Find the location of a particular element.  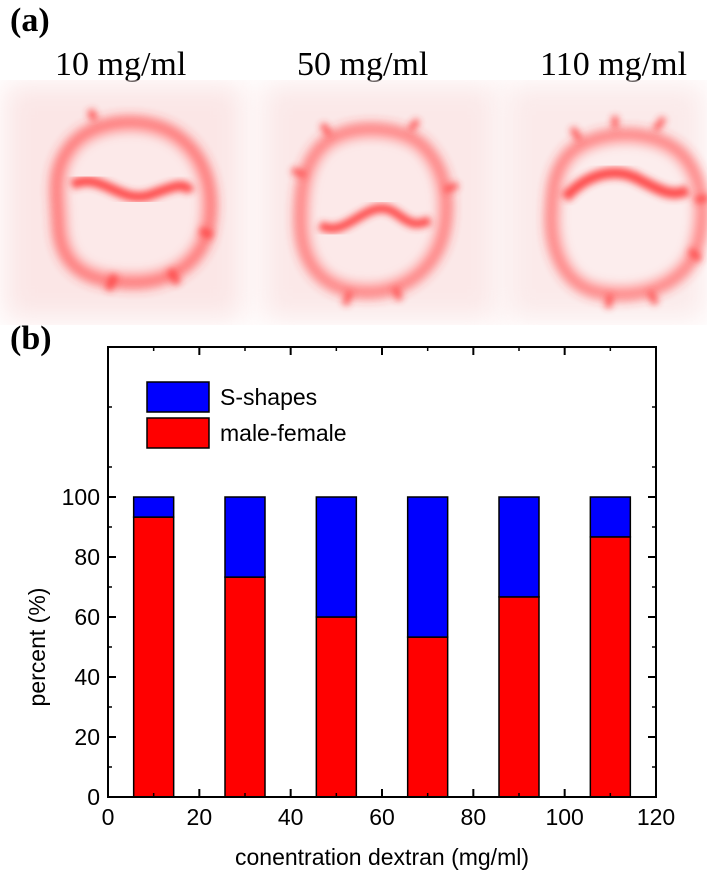

panel-a-label: (a) is located at coordinates (30, 20).